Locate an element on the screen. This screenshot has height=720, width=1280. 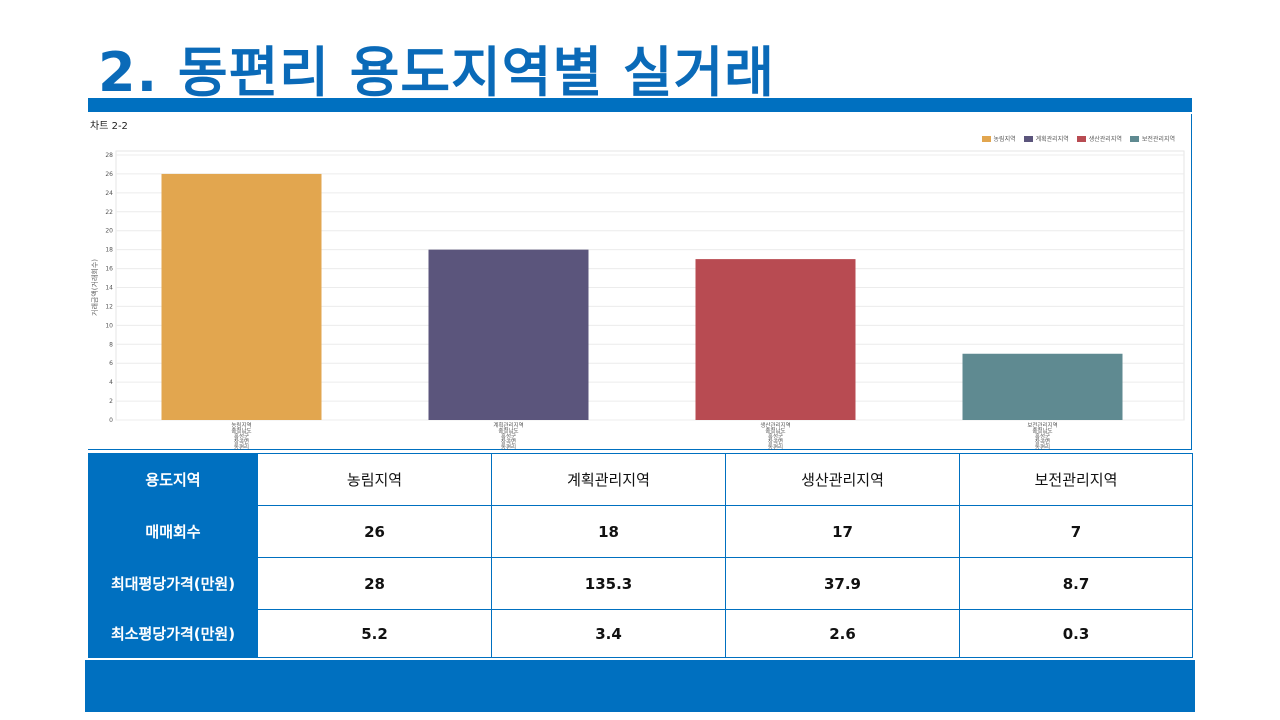
table-header-label: 용도지역 is located at coordinates (173, 479).